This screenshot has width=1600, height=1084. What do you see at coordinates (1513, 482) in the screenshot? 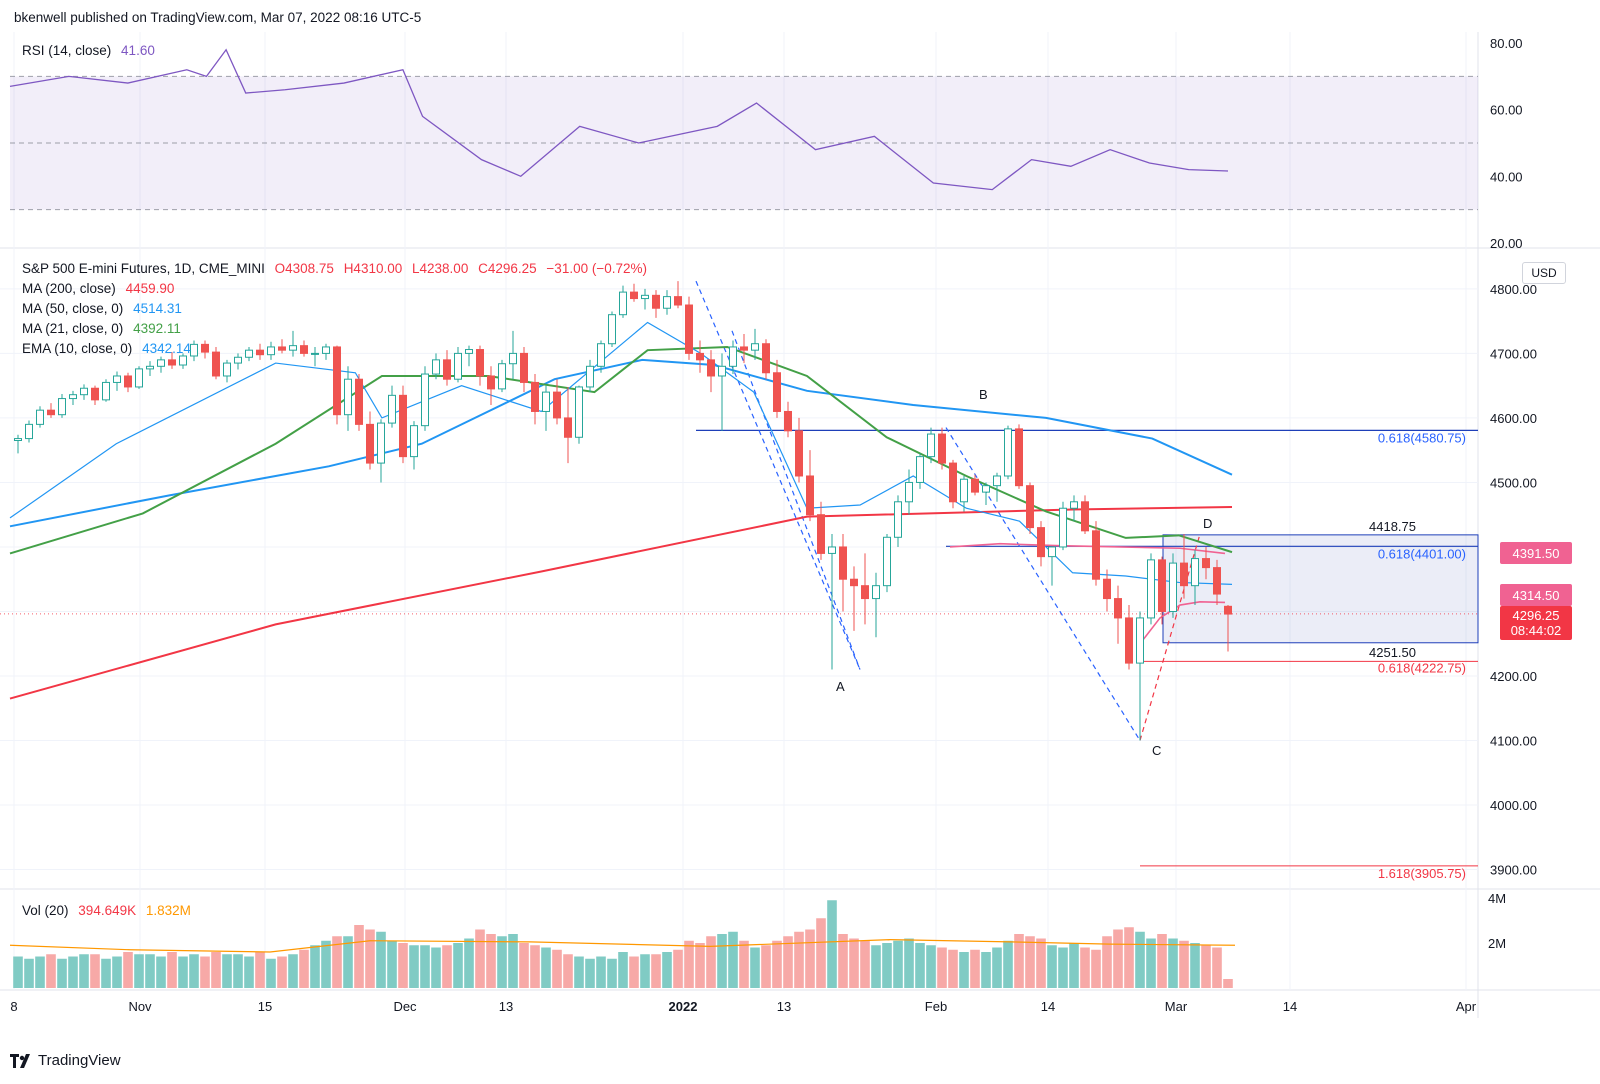
I see `price-axis-label: 4500.00` at bounding box center [1513, 482].